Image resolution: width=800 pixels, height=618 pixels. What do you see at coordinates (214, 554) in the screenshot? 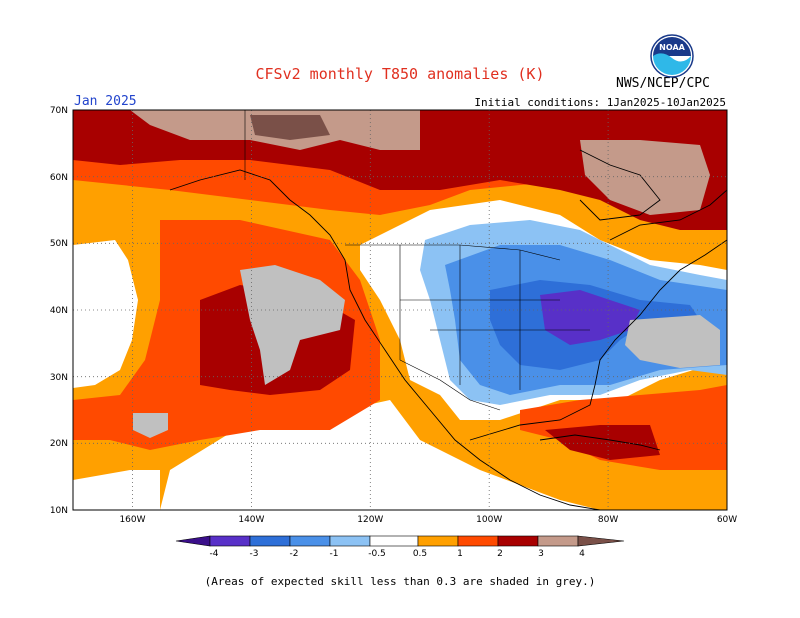
I see `colorbar-label: -4` at bounding box center [214, 554].